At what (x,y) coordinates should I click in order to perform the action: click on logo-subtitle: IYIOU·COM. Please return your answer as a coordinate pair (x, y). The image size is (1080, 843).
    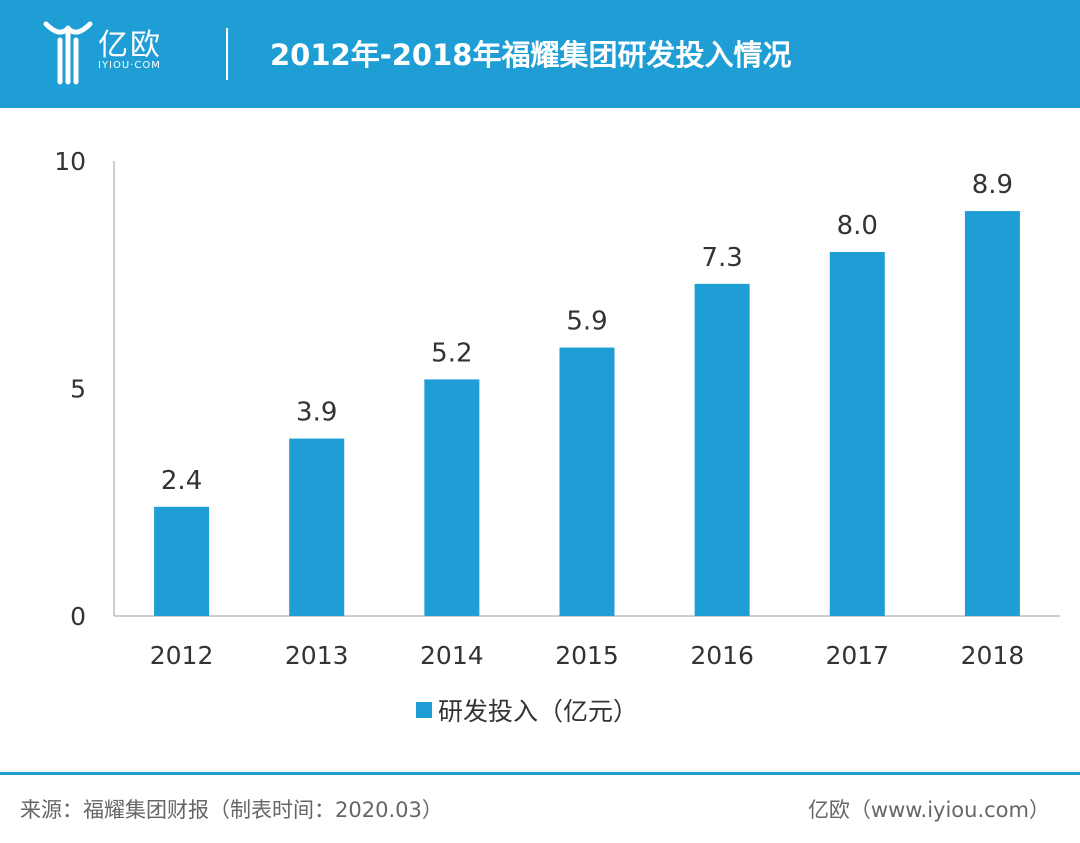
    Looking at the image, I should click on (129, 65).